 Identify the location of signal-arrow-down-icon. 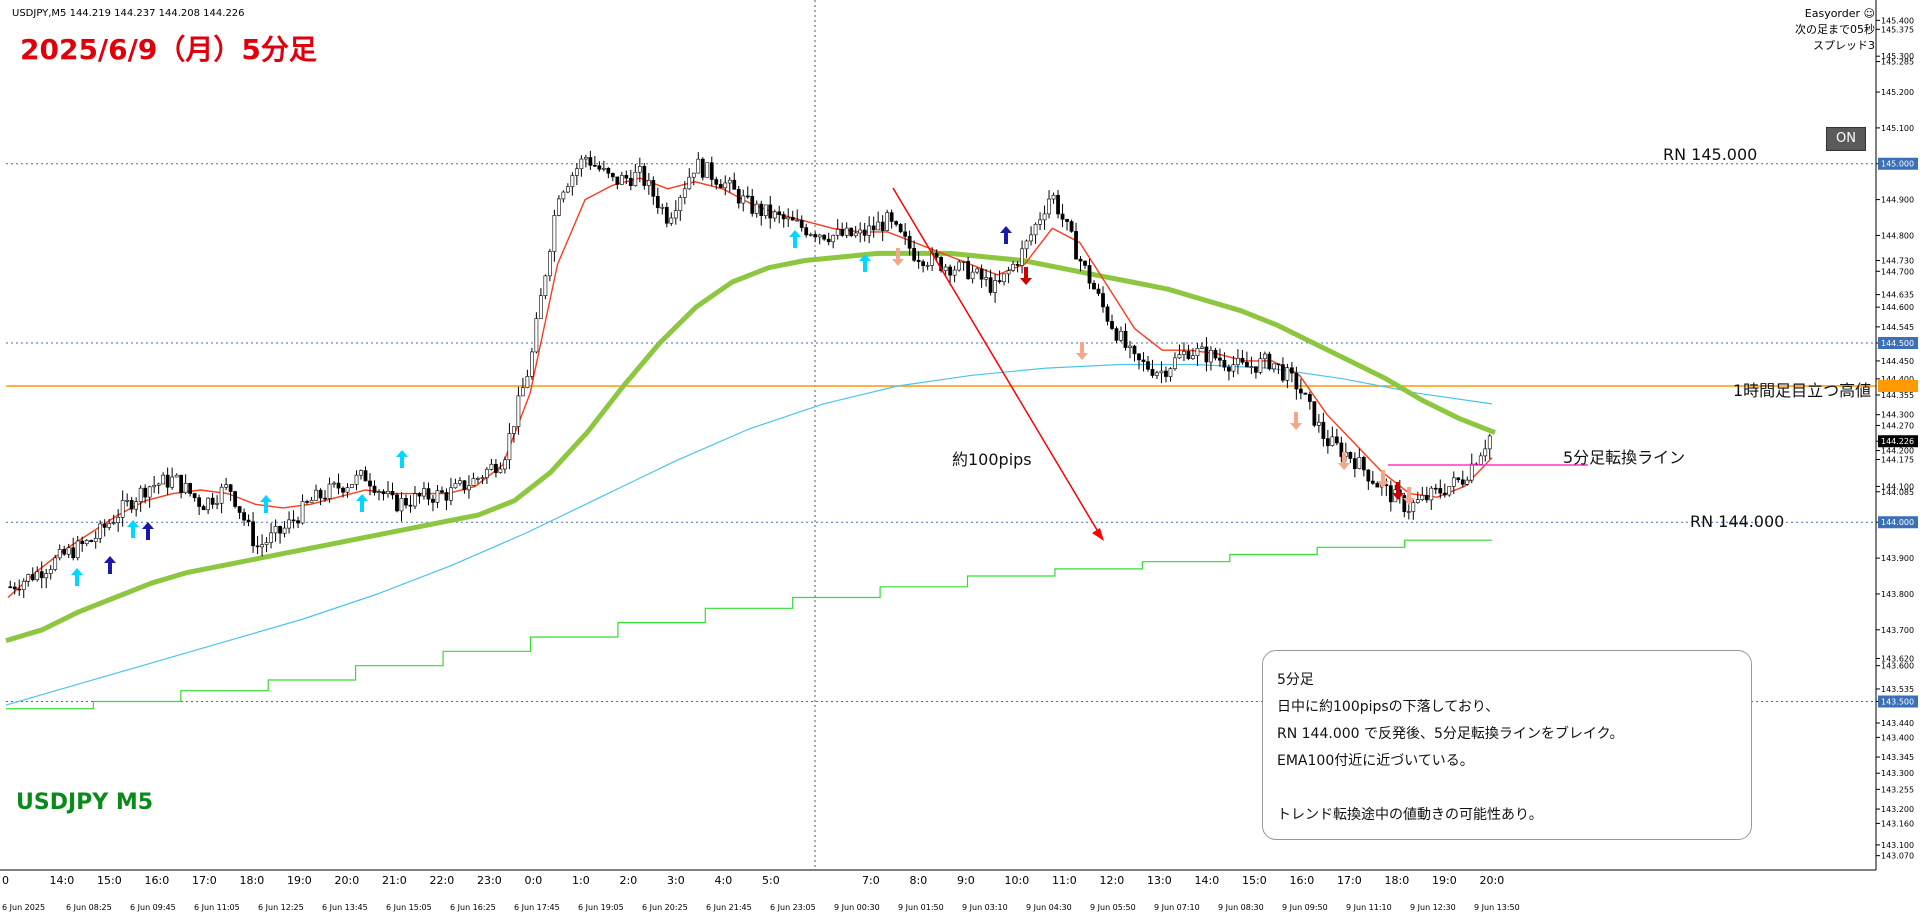
(898, 257).